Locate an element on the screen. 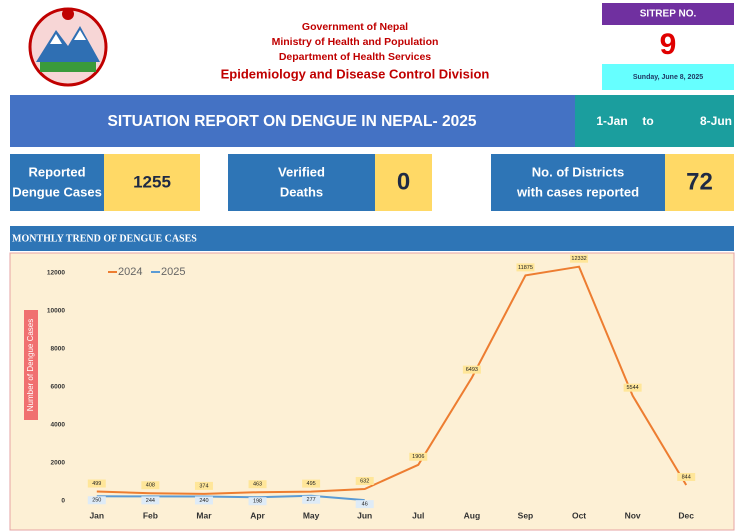 The width and height of the screenshot is (736, 531). date: Sunday, June 8, 2025 is located at coordinates (668, 77).